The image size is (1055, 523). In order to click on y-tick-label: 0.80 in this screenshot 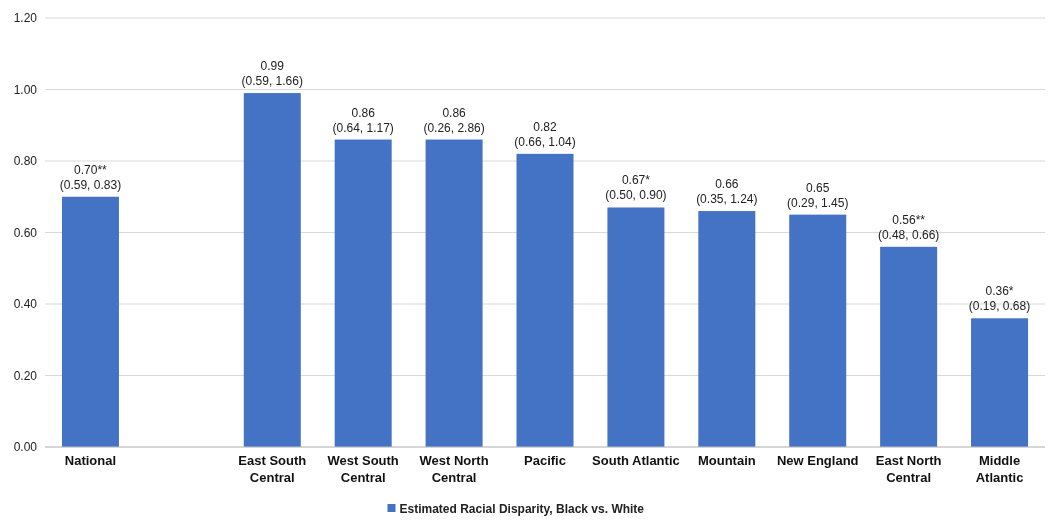, I will do `click(25, 161)`.